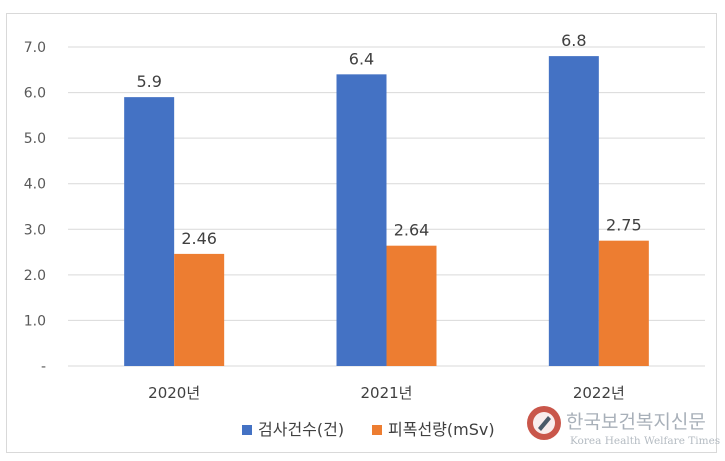 The width and height of the screenshot is (725, 461). Describe the element at coordinates (35, 230) in the screenshot. I see `y-tick-label: 3.0` at that location.